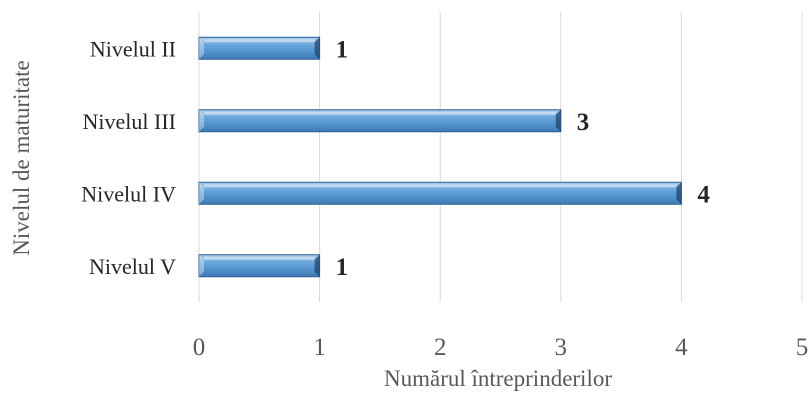 The height and width of the screenshot is (401, 808). Describe the element at coordinates (259, 266) in the screenshot. I see `bar-nivelul-v` at that location.